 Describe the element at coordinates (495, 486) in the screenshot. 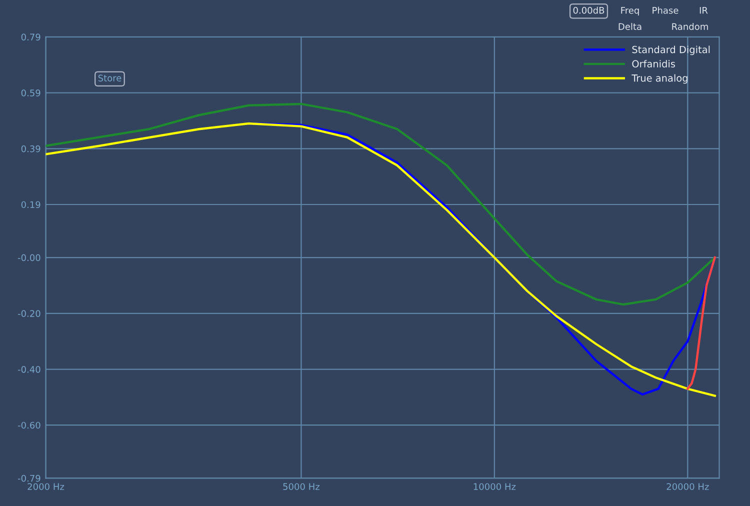

I see `x-tick-label: 10000 Hz` at that location.